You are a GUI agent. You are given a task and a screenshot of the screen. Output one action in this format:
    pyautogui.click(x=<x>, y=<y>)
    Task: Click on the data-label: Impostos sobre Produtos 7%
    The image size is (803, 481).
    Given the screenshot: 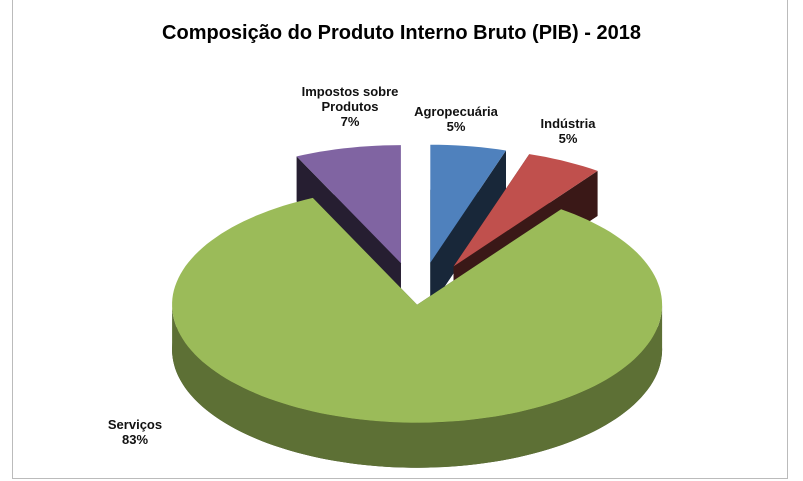 What is the action you would take?
    pyautogui.click(x=350, y=106)
    